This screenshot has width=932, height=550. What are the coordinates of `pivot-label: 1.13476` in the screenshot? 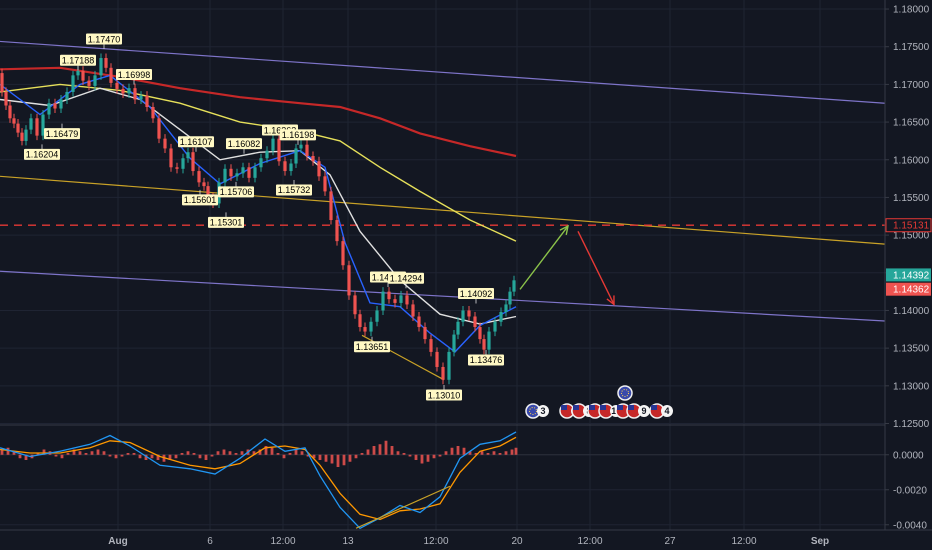 It's located at (486, 360).